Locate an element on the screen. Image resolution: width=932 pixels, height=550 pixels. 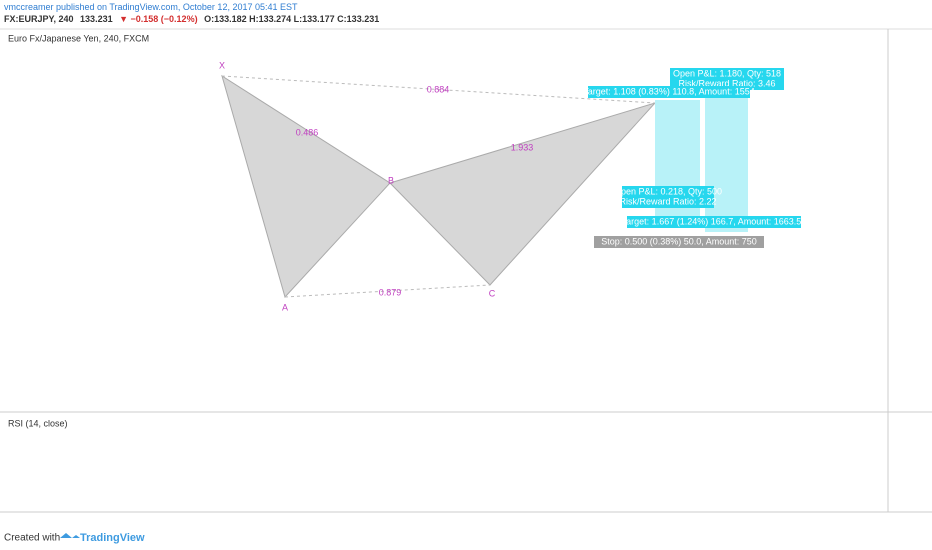
position-text: Stop: 0.500 (0.38%) 50.0, Amount: 750 is located at coordinates (679, 241).